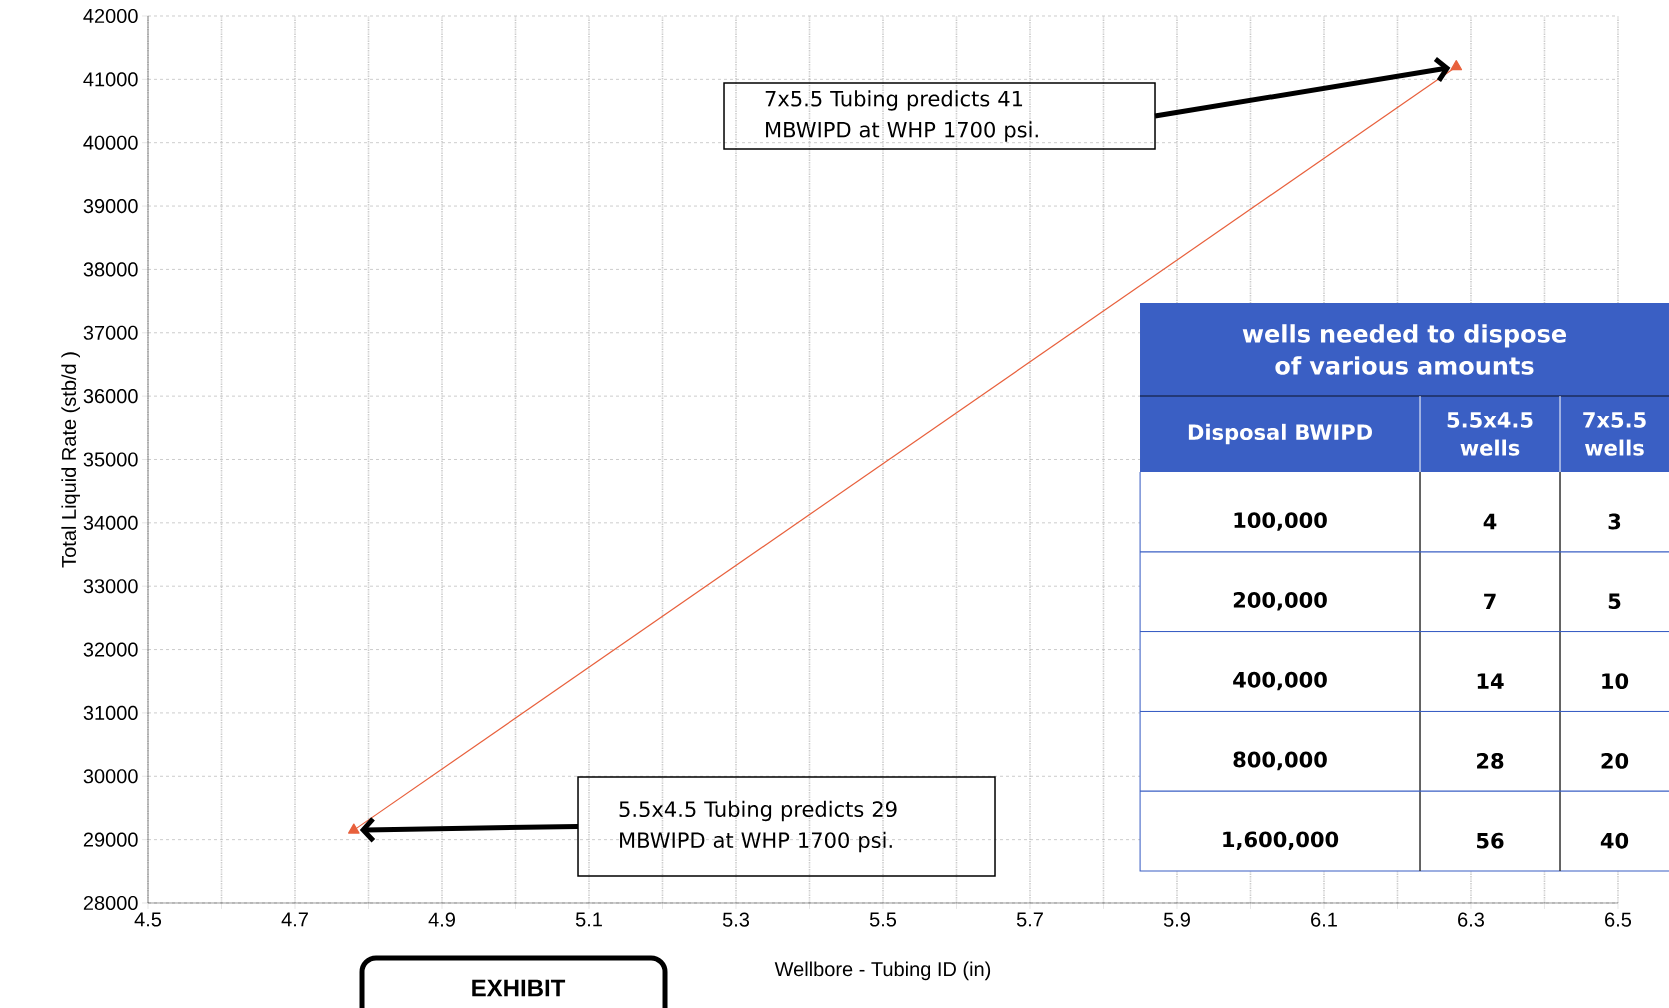 This screenshot has width=1669, height=1008. I want to click on y-tick-label: 32000, so click(110, 649).